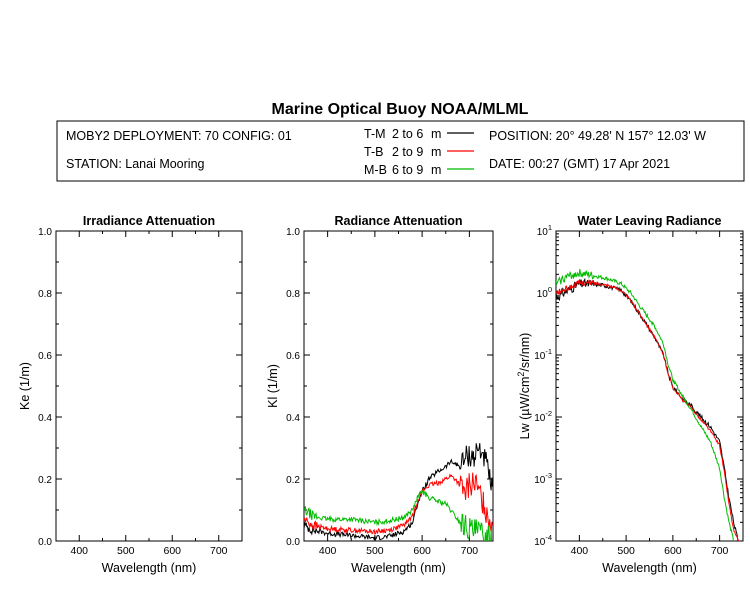  Describe the element at coordinates (398, 221) in the screenshot. I see `panel-title: Radiance Attenuation` at that location.